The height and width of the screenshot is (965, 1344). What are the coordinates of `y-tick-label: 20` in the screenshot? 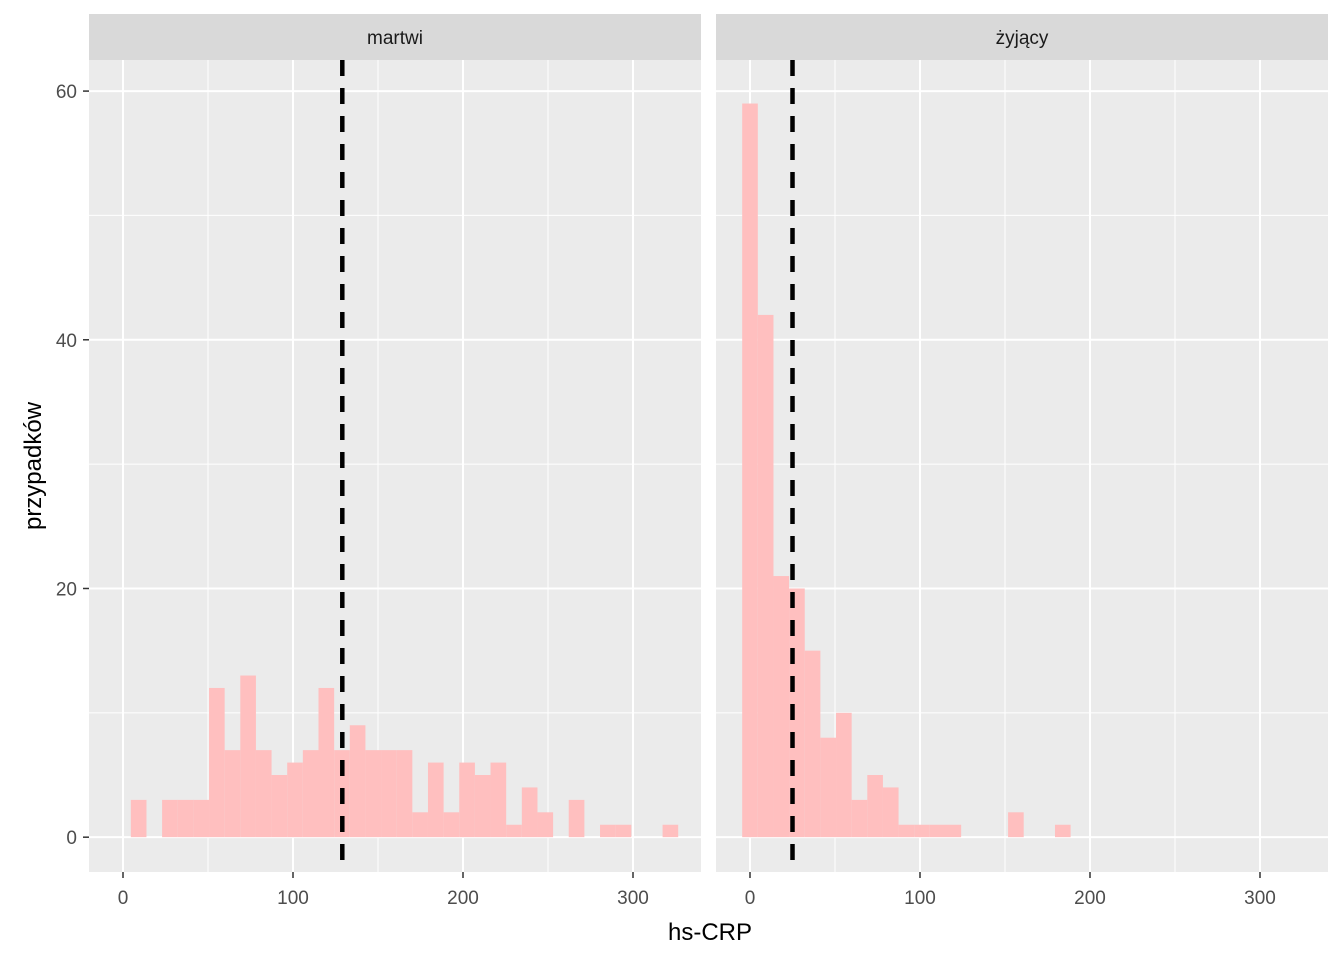 It's located at (66, 589).